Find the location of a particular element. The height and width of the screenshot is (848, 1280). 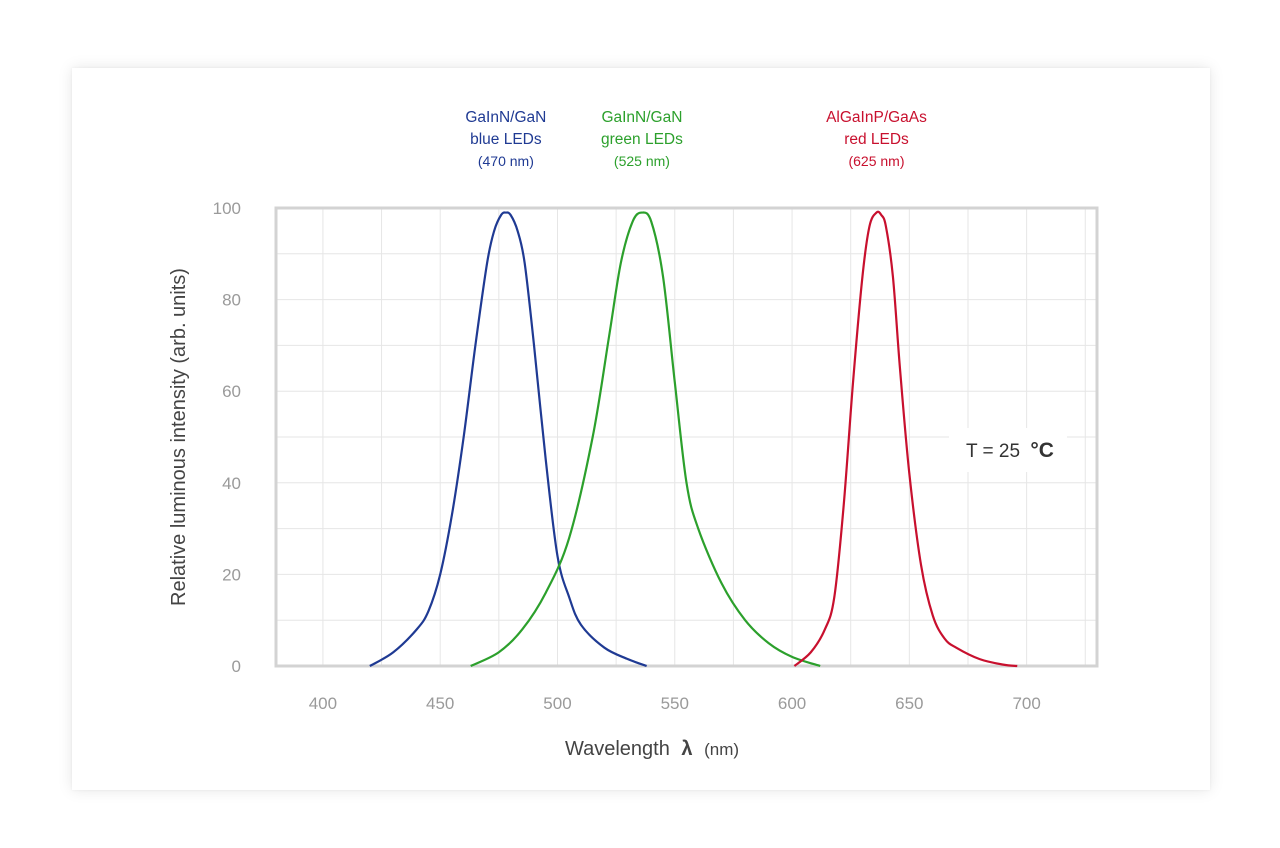

temperature-value: T = 25 is located at coordinates (993, 451).